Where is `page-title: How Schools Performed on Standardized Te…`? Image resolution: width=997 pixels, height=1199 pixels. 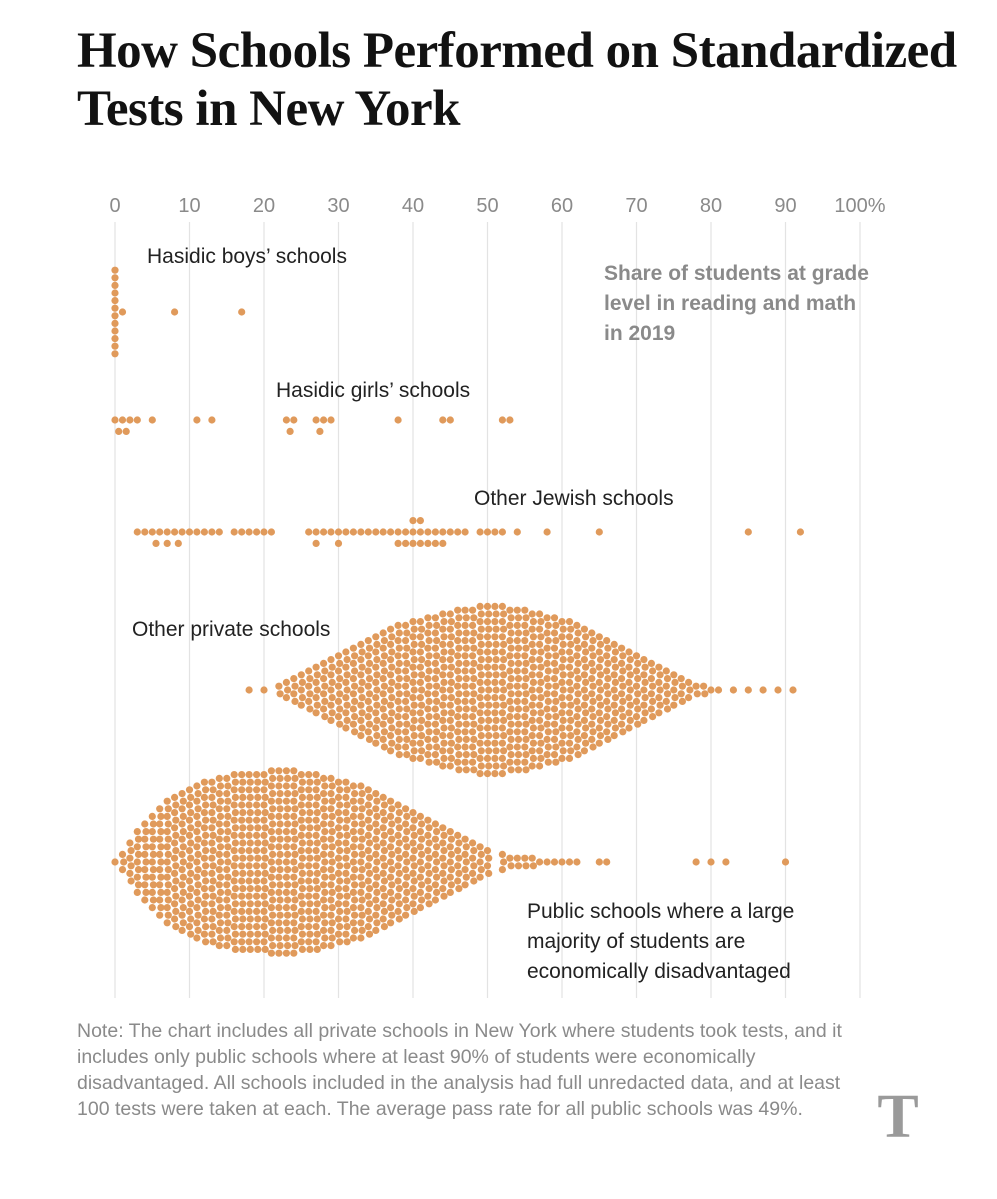 page-title: How Schools Performed on Standardized Te… is located at coordinates (517, 80).